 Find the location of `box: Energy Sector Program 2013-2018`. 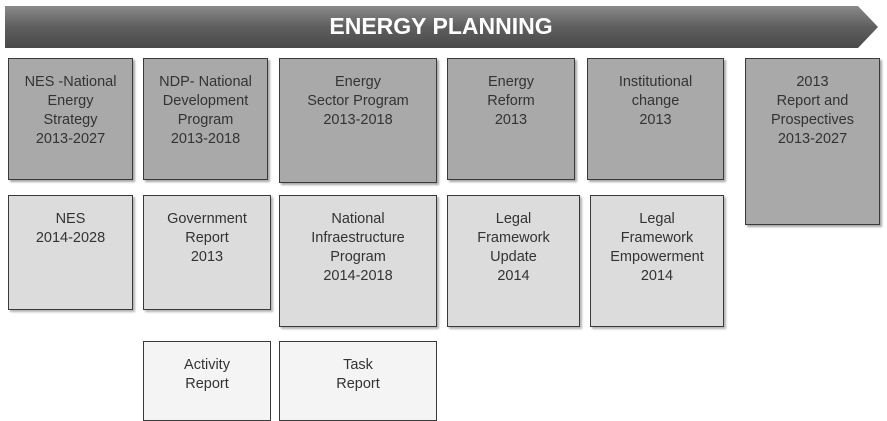

box: Energy Sector Program 2013-2018 is located at coordinates (358, 120).